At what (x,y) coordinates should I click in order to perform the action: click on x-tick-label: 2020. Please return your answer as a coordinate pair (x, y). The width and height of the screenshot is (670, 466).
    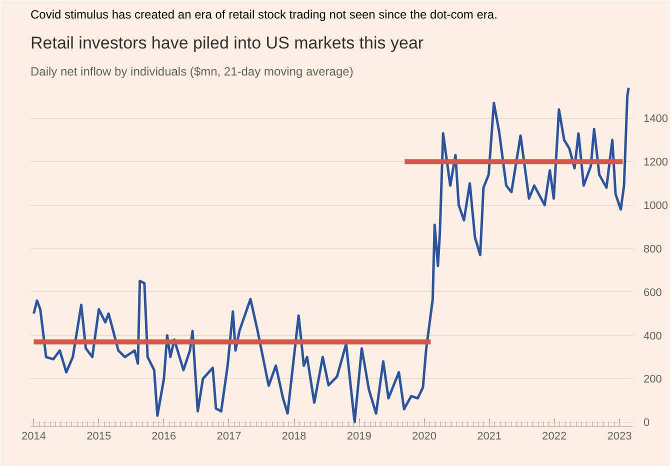
    Looking at the image, I should click on (424, 436).